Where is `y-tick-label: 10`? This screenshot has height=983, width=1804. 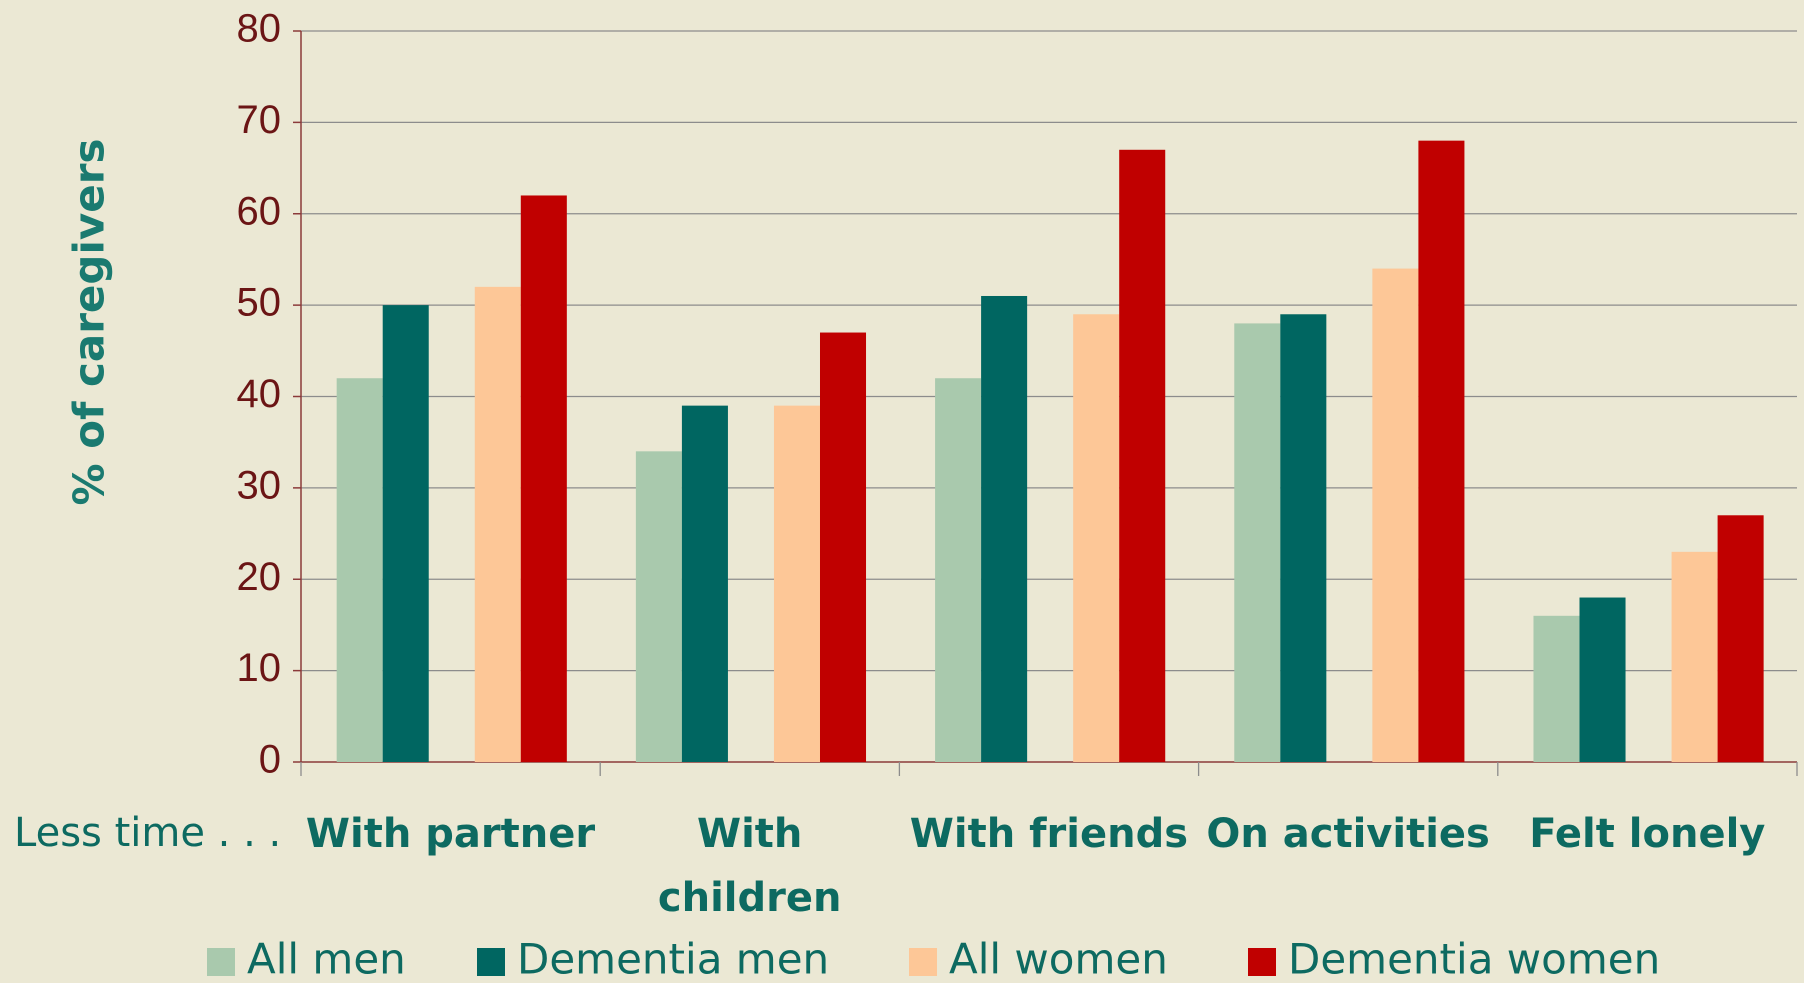 y-tick-label: 10 is located at coordinates (259, 668).